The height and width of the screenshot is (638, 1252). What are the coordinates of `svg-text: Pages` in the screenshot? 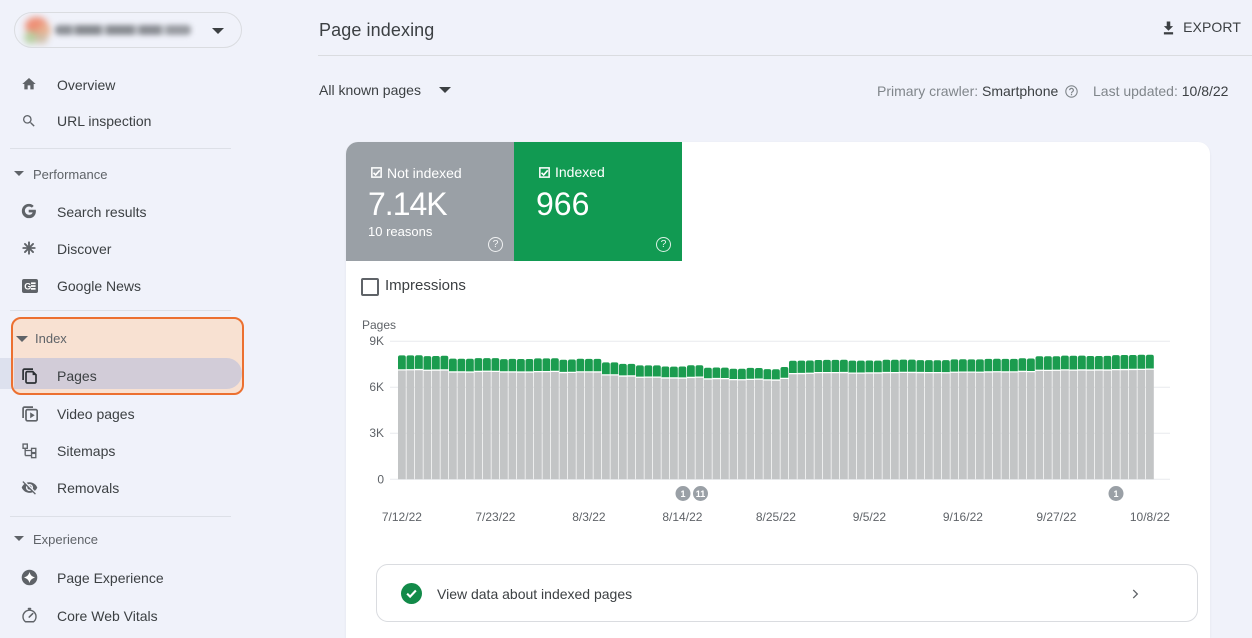 It's located at (379, 325).